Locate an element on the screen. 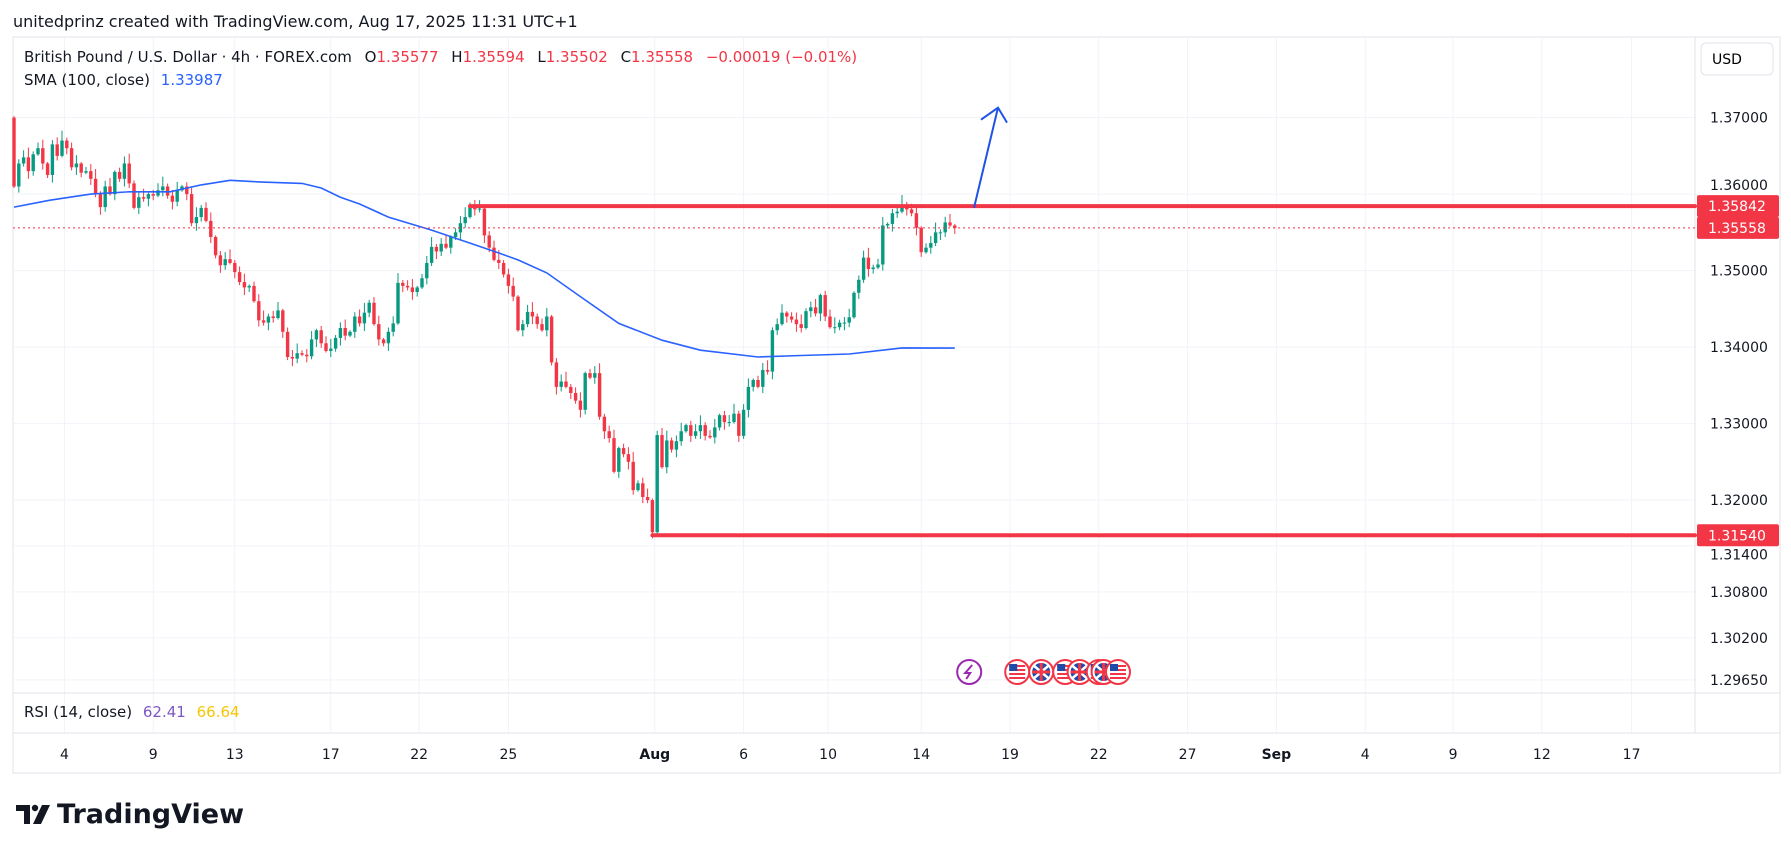  sma-line is located at coordinates (484, 268).